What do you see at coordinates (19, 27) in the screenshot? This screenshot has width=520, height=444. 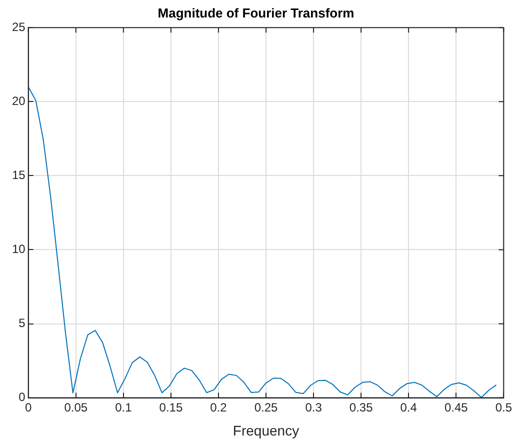 I see `y-tick-label: 25` at bounding box center [19, 27].